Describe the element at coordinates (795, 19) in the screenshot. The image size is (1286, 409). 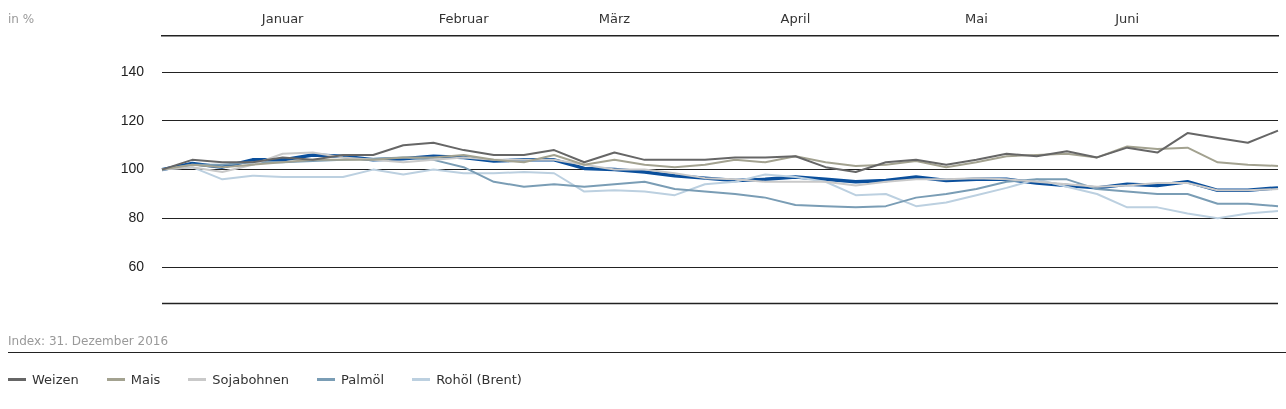
I see `x-tick-label: April` at that location.